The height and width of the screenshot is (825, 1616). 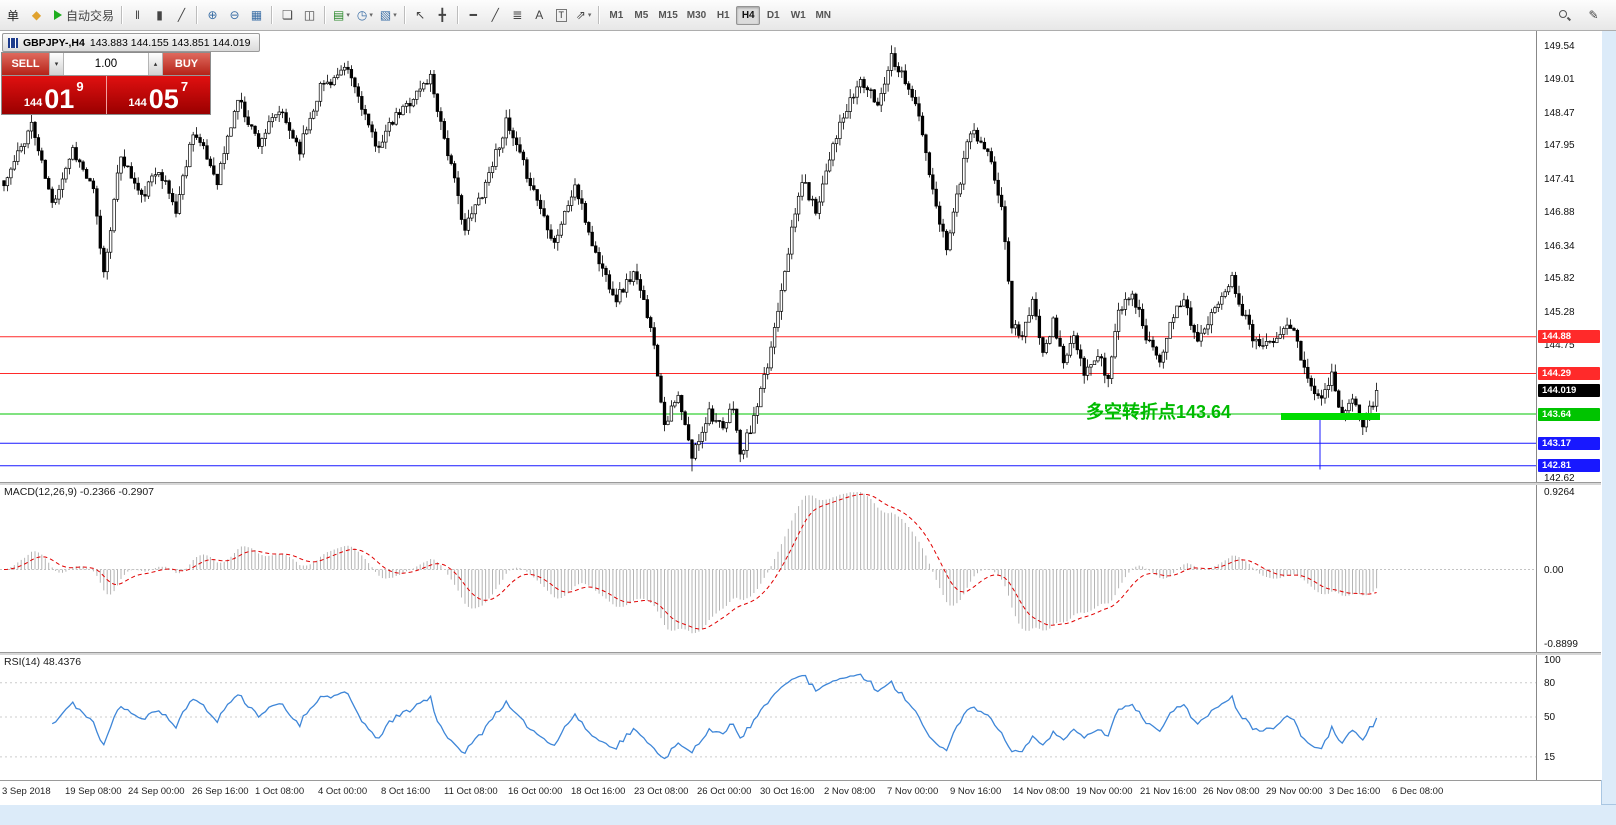 What do you see at coordinates (106, 64) in the screenshot?
I see `volume-input` at bounding box center [106, 64].